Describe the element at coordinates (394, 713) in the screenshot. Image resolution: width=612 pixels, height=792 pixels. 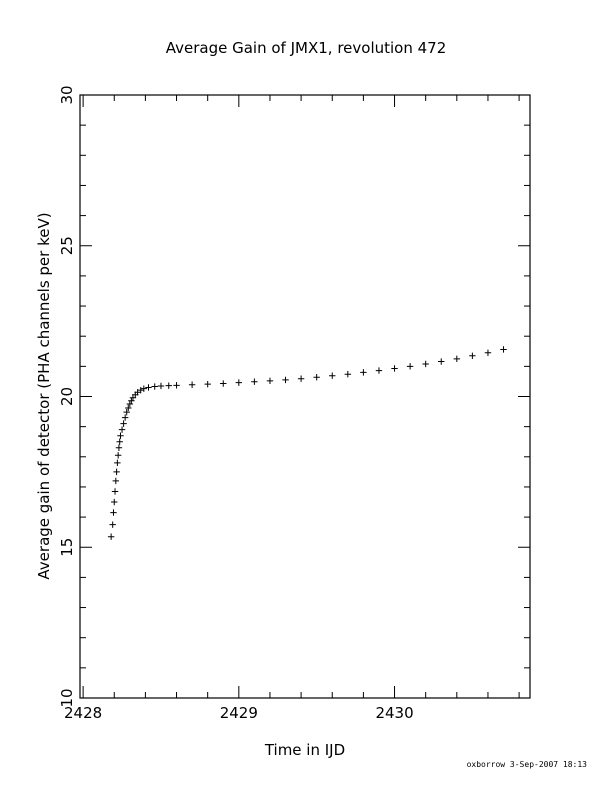
I see `x-tick-label: 2430` at that location.